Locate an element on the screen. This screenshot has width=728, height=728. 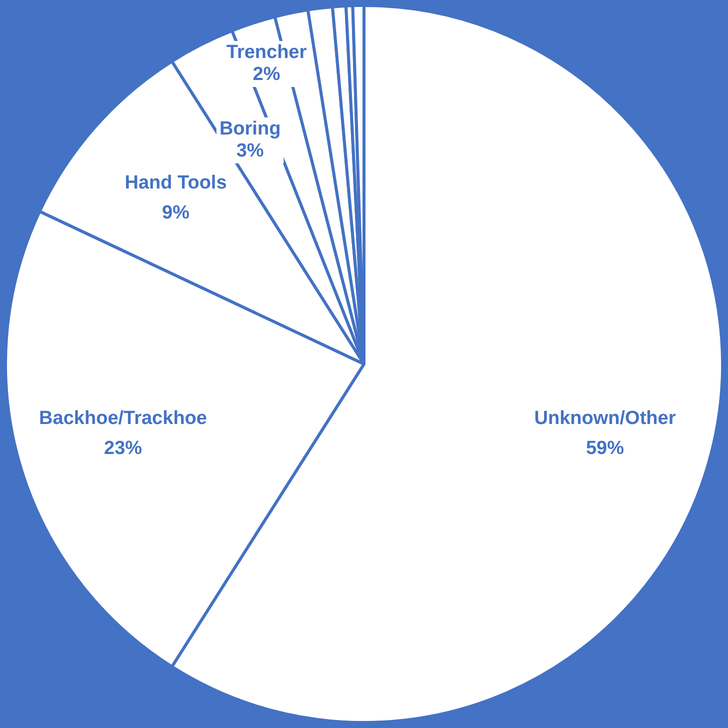
slice-label: Trencher is located at coordinates (267, 53).